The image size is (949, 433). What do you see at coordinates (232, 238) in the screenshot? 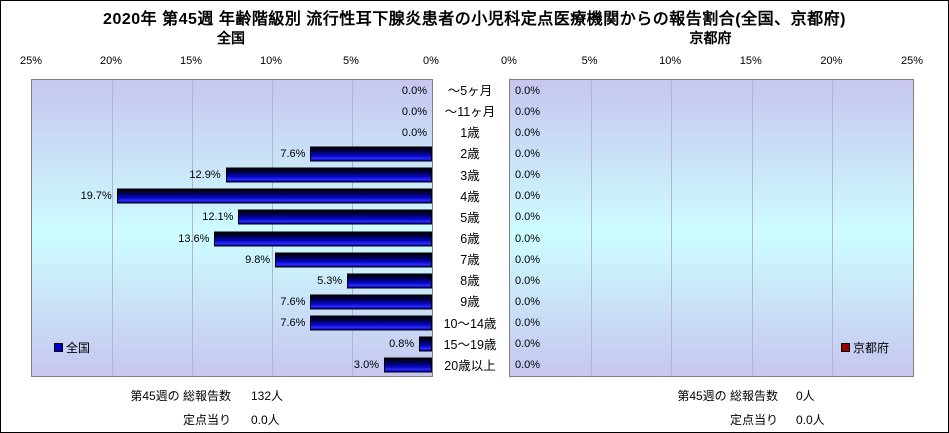
I see `bar-row: 13.6%` at bounding box center [232, 238].